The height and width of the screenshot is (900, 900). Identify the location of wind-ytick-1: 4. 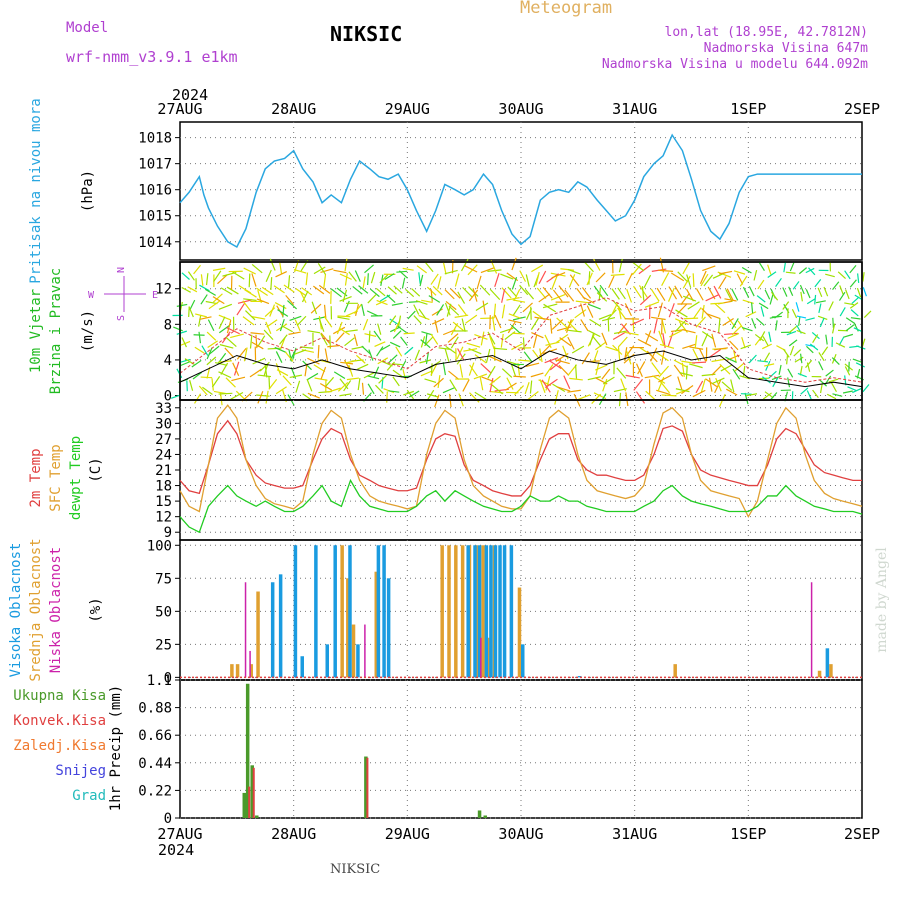
(168, 361).